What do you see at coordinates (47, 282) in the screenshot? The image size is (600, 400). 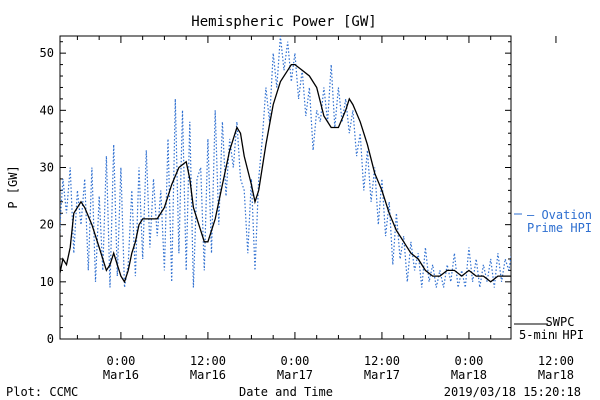 I see `y-tick-label: 10` at bounding box center [47, 282].